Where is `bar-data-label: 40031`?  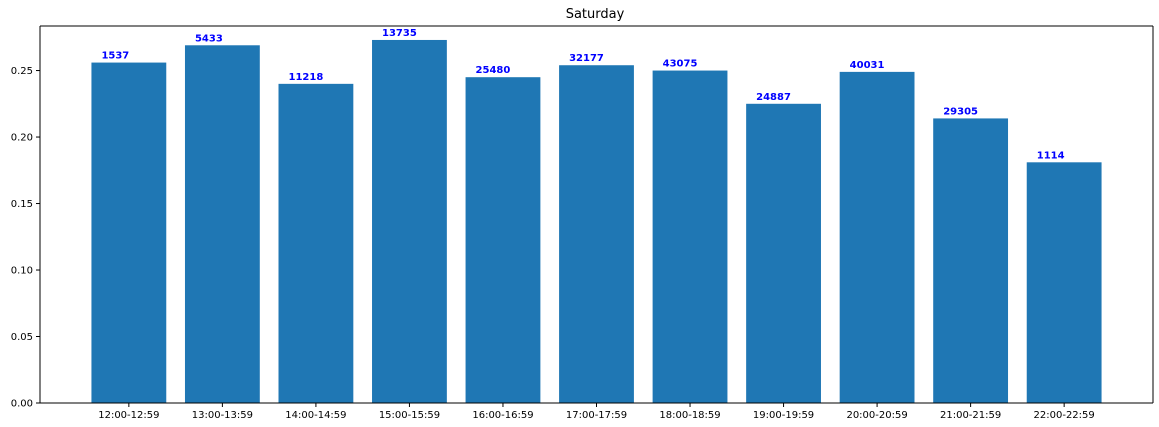
bar-data-label: 40031 is located at coordinates (867, 65).